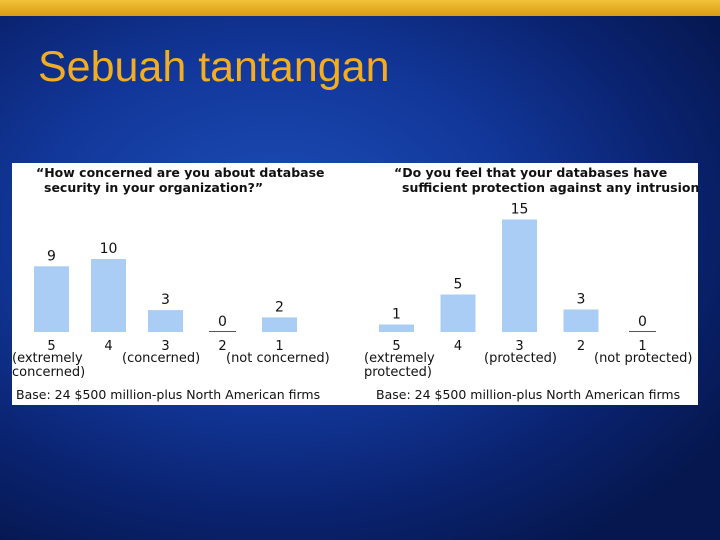 This screenshot has width=720, height=540. What do you see at coordinates (51, 256) in the screenshot?
I see `chart-1-value-label-5: 9` at bounding box center [51, 256].